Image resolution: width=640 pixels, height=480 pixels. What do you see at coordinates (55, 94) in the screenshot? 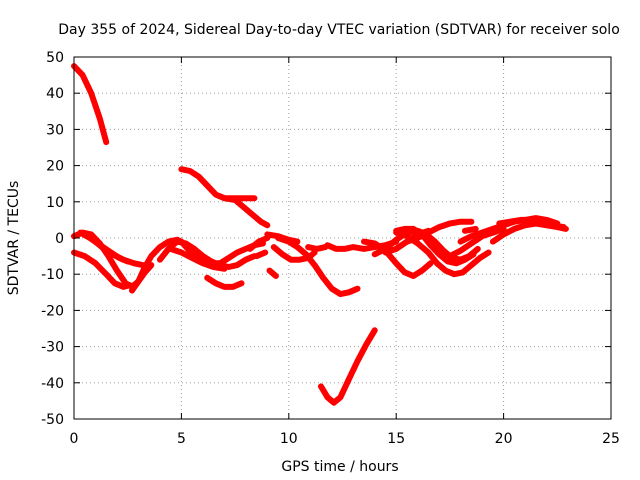
I see `y-tick-label: 40` at bounding box center [55, 94].